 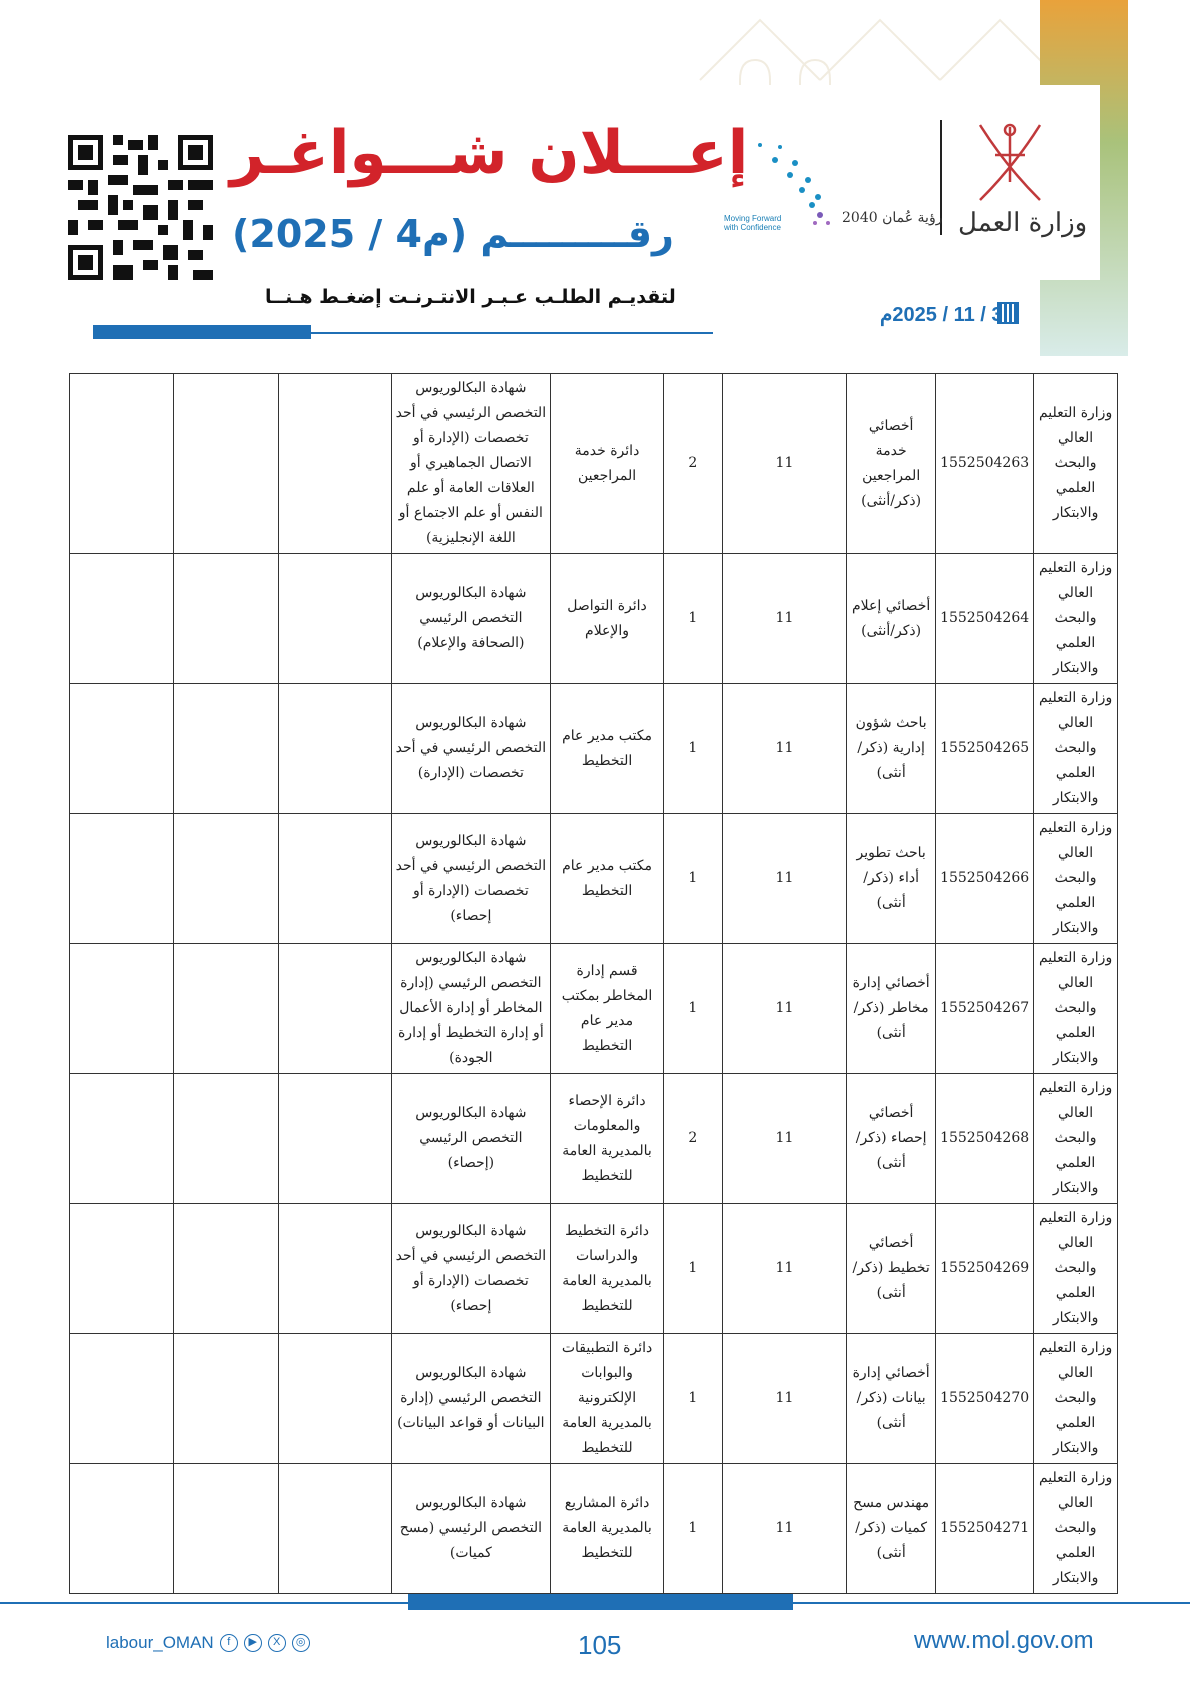 I want to click on cell-title: أخصائي خدمة المراجعين (ذكر/أنثى), so click(x=891, y=463).